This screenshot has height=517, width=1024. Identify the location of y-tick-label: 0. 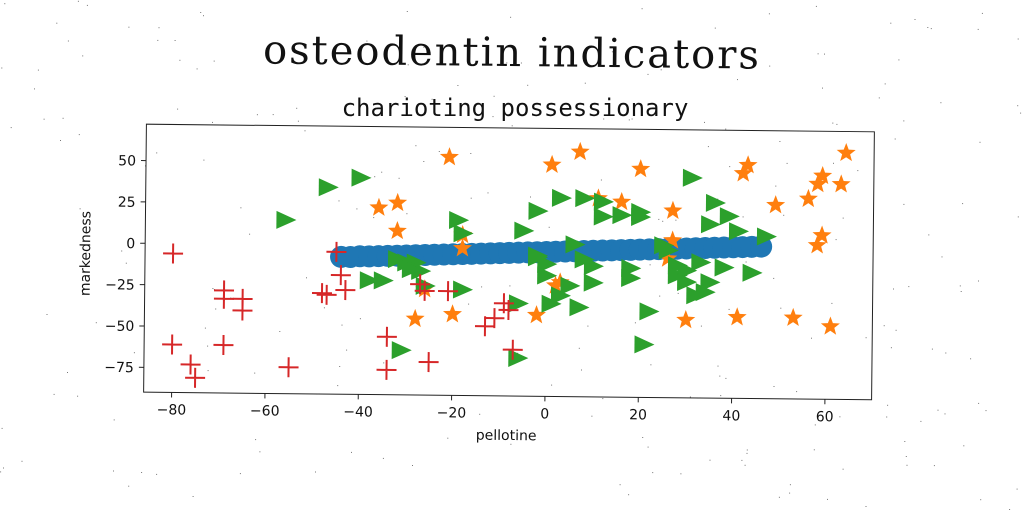
(130, 244).